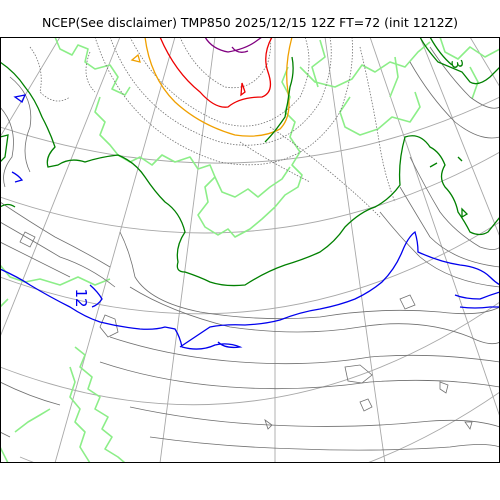  I want to click on isotherm-orange, so click(211, 87).